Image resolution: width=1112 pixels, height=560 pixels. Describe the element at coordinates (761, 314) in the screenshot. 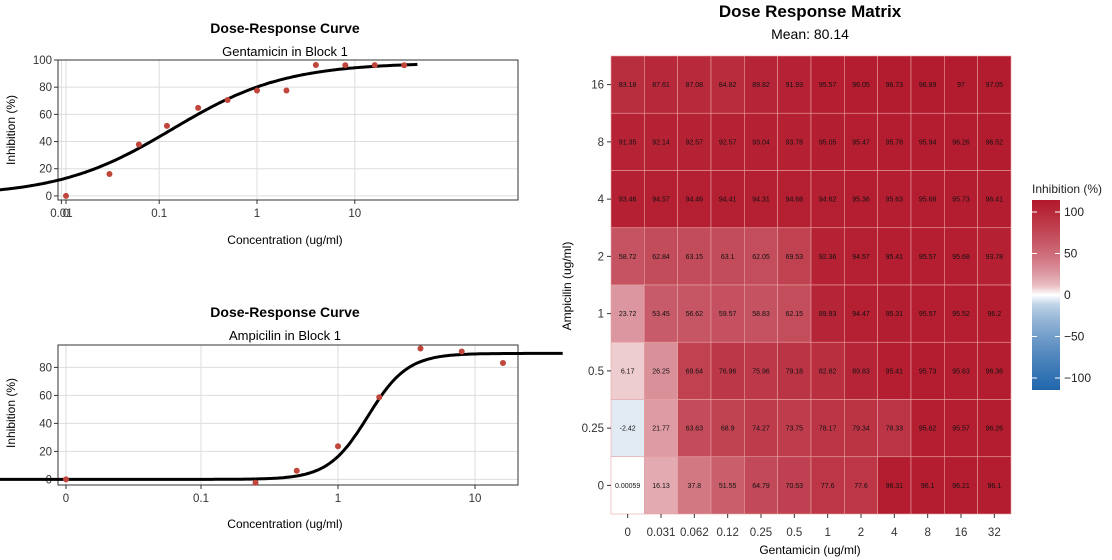

I see `heatmap-cell-label: 58.83` at that location.